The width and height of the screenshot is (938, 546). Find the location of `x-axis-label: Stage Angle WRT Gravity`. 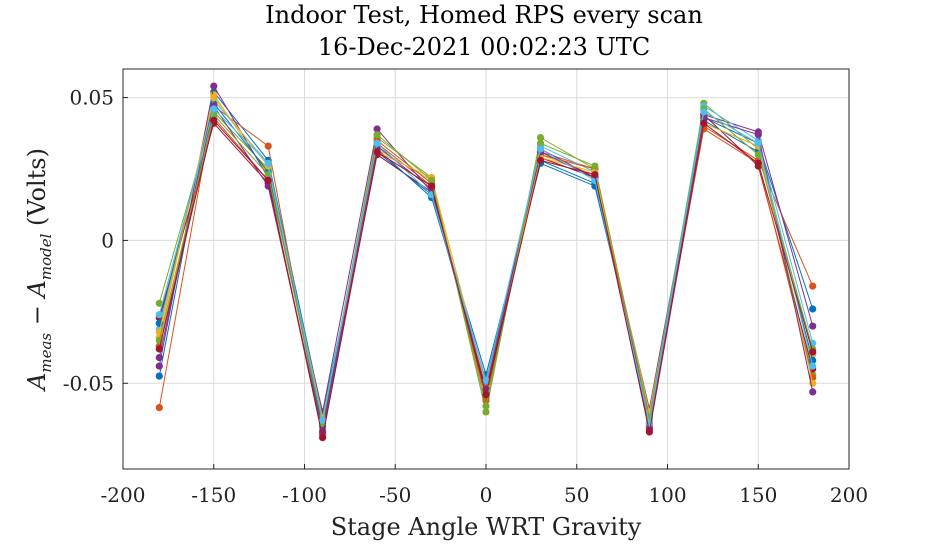

x-axis-label: Stage Angle WRT Gravity is located at coordinates (486, 527).